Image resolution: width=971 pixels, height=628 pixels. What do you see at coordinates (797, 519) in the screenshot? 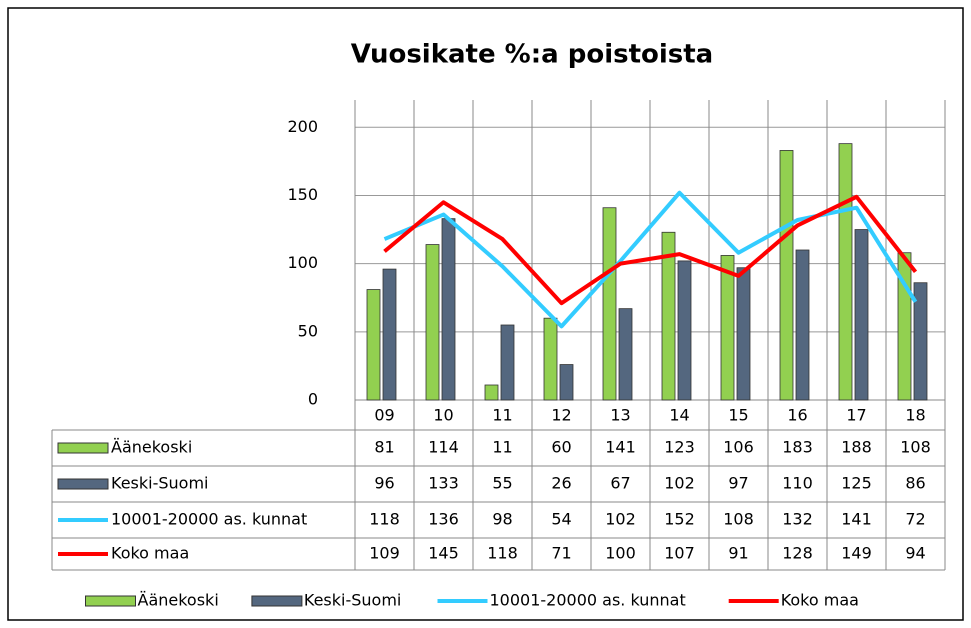
I see `table-value: 132` at bounding box center [797, 519].